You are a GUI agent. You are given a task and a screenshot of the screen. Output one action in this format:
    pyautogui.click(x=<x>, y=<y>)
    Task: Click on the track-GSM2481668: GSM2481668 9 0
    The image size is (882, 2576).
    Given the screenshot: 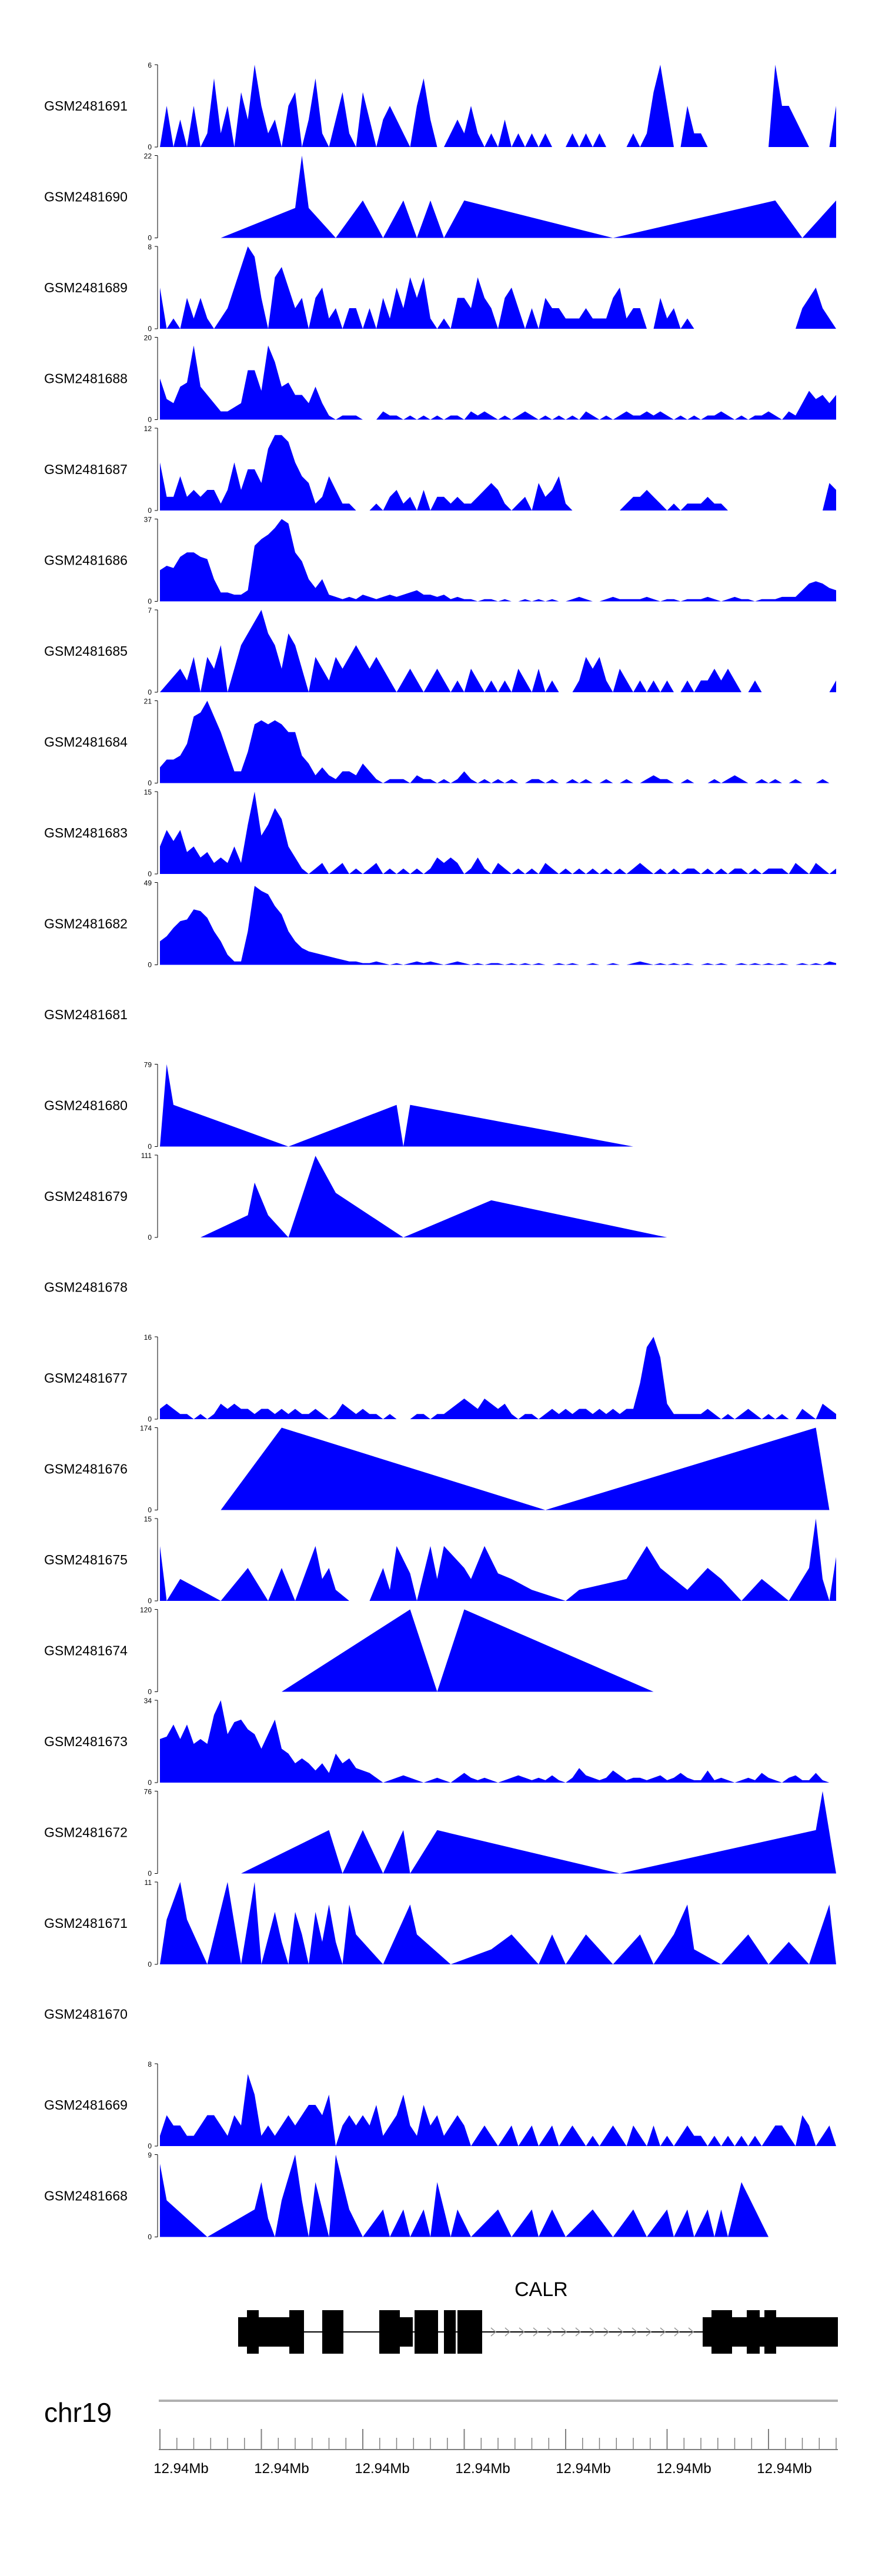 What is the action you would take?
    pyautogui.click(x=406, y=2196)
    